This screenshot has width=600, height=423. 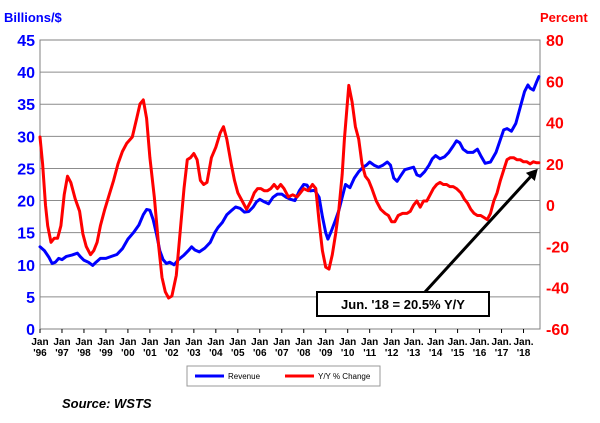 What do you see at coordinates (531, 174) in the screenshot?
I see `annotation-arrowhead` at bounding box center [531, 174].